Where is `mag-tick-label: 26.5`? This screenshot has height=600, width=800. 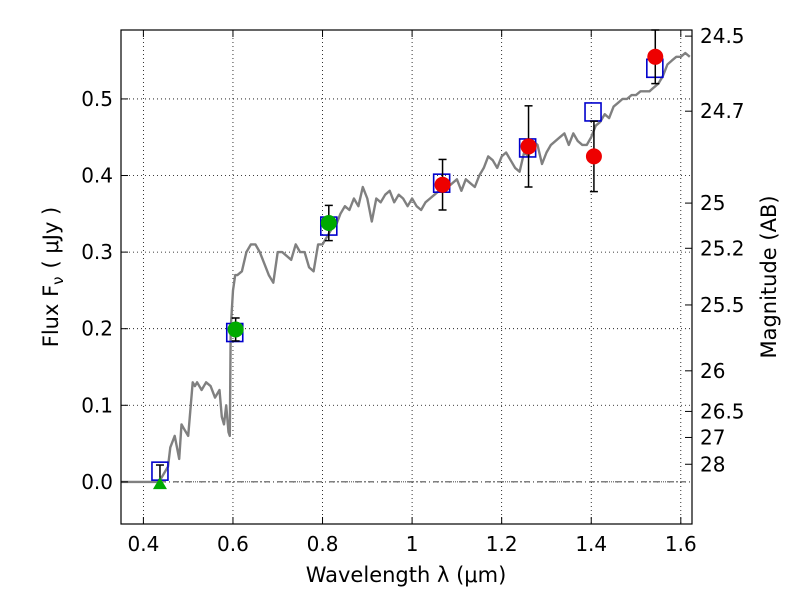 mag-tick-label: 26.5 is located at coordinates (722, 411).